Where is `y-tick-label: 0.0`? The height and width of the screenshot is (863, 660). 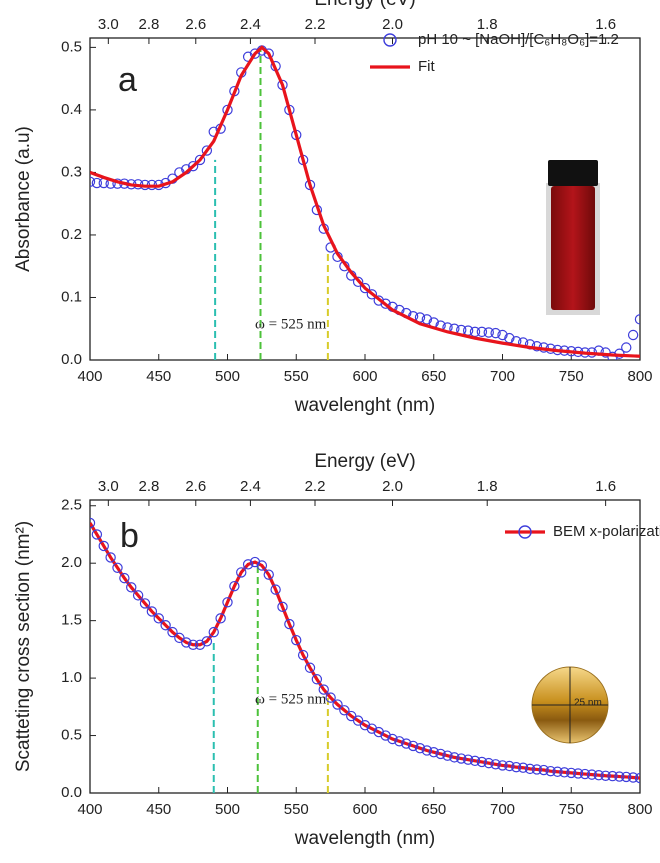 y-tick-label: 0.0 is located at coordinates (71, 359).